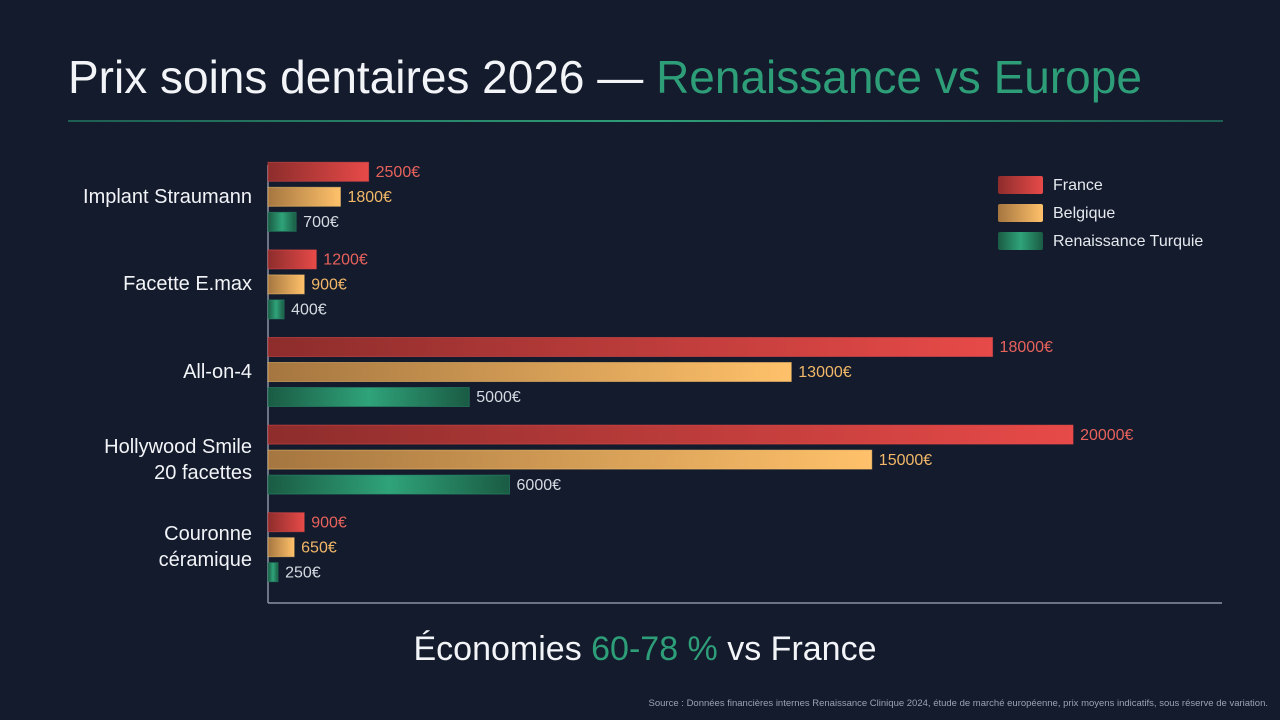 This screenshot has height=720, width=1280. What do you see at coordinates (797, 649) in the screenshot?
I see `footer-part: vs France` at bounding box center [797, 649].